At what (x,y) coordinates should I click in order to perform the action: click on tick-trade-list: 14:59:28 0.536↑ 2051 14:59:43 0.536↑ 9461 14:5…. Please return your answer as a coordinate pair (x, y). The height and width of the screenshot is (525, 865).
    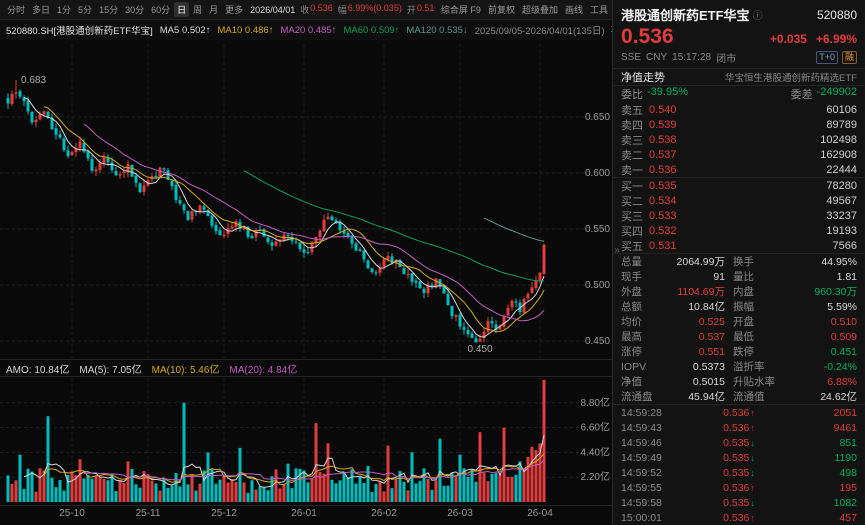
    Looking at the image, I should click on (739, 465).